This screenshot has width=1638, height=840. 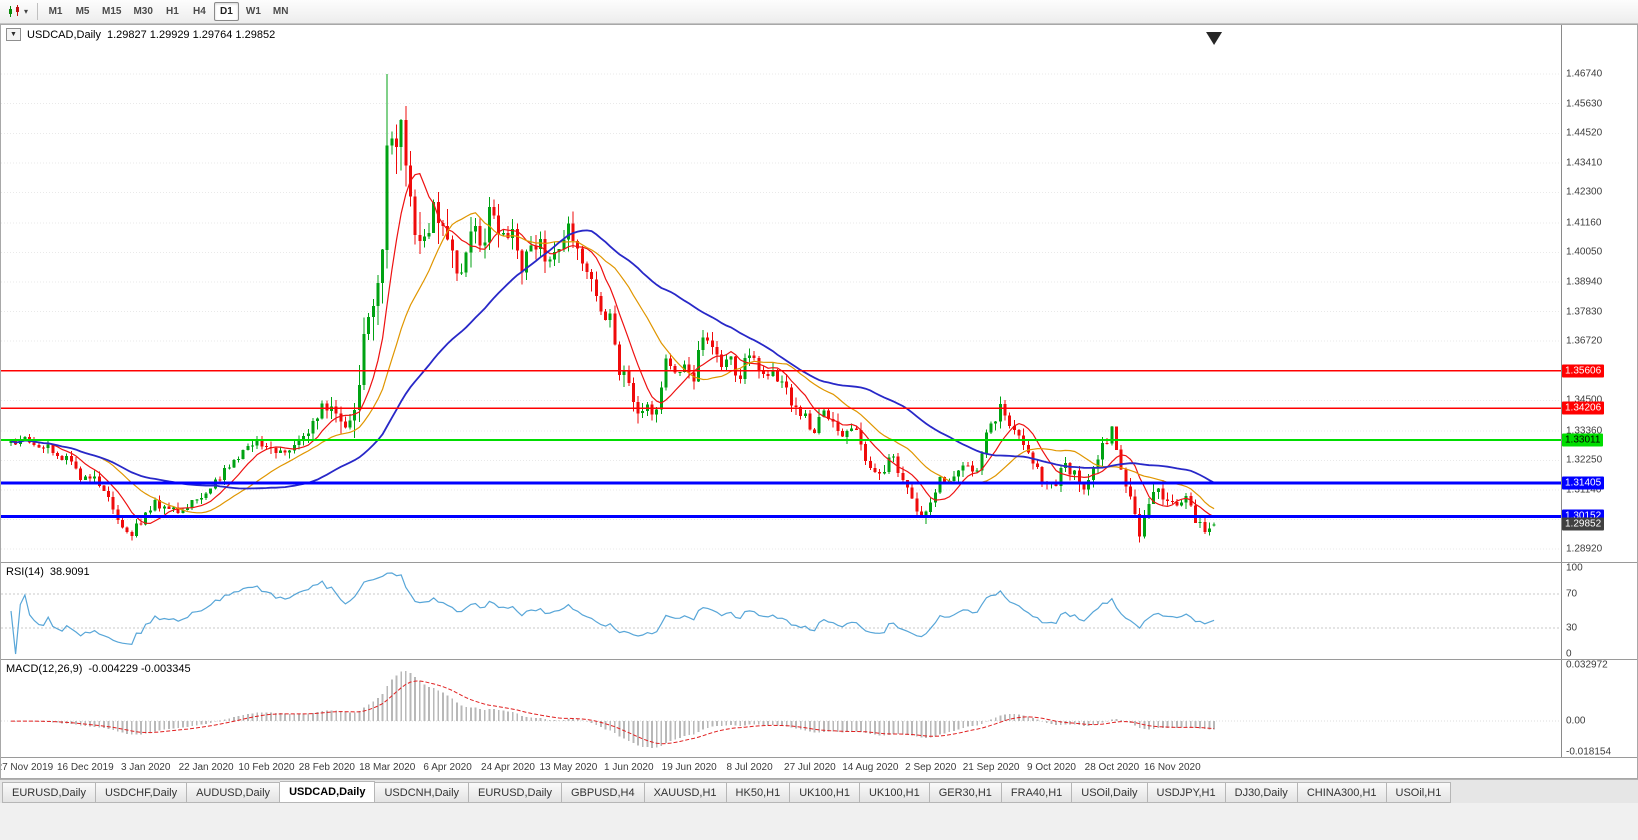 What do you see at coordinates (965, 792) in the screenshot?
I see `chart-tab-ger30-h1: GER30,H1` at bounding box center [965, 792].